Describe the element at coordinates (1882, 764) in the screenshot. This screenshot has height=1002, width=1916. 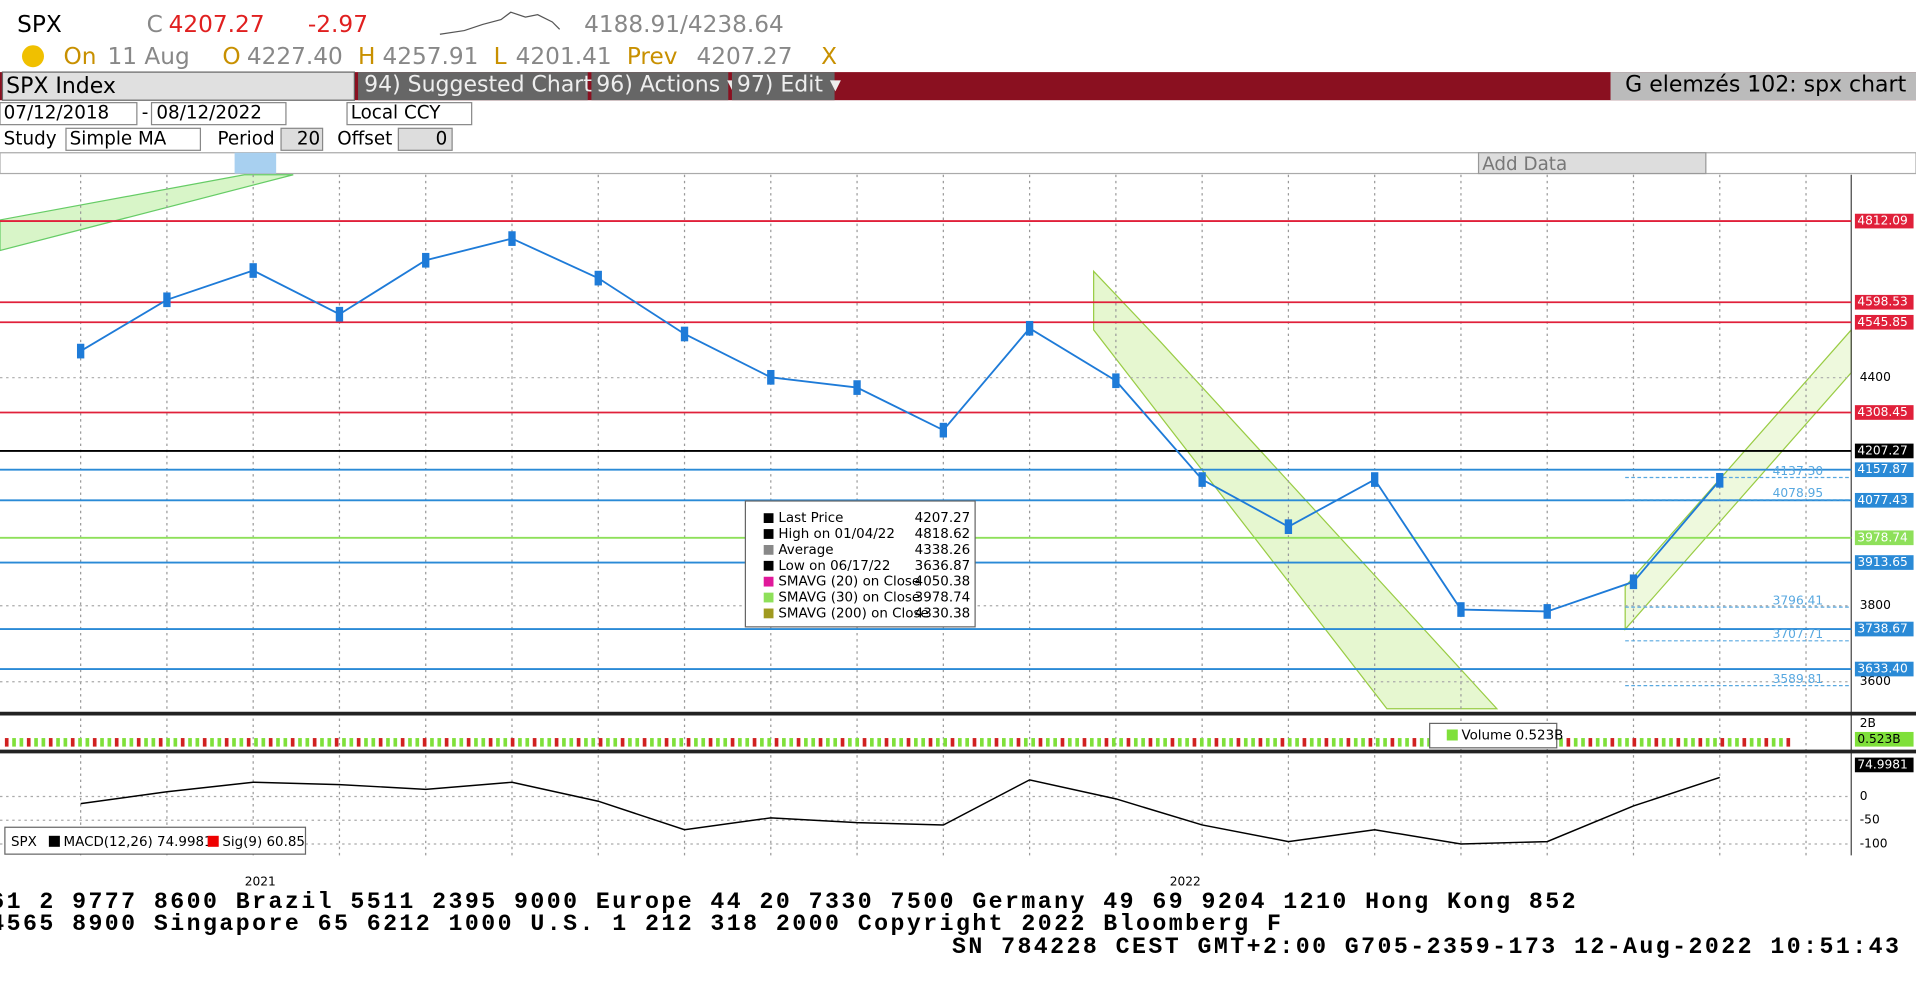
I see `macd-last: 74.9981` at that location.